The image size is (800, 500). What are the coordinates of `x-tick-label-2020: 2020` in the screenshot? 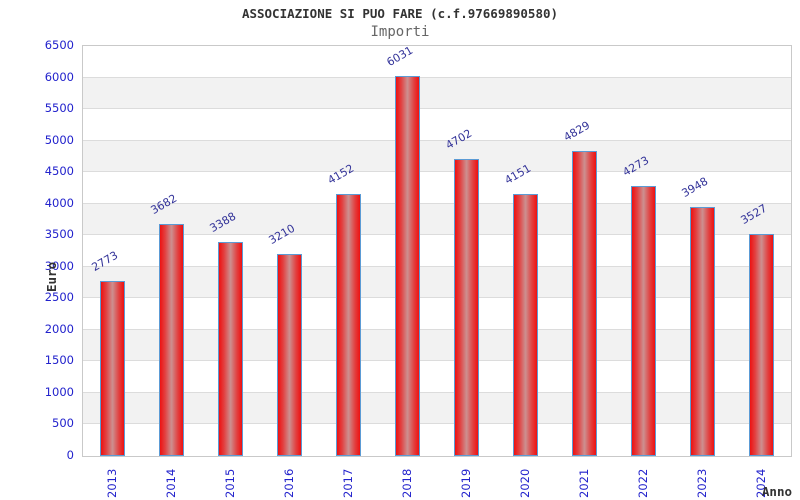 It's located at (524, 483).